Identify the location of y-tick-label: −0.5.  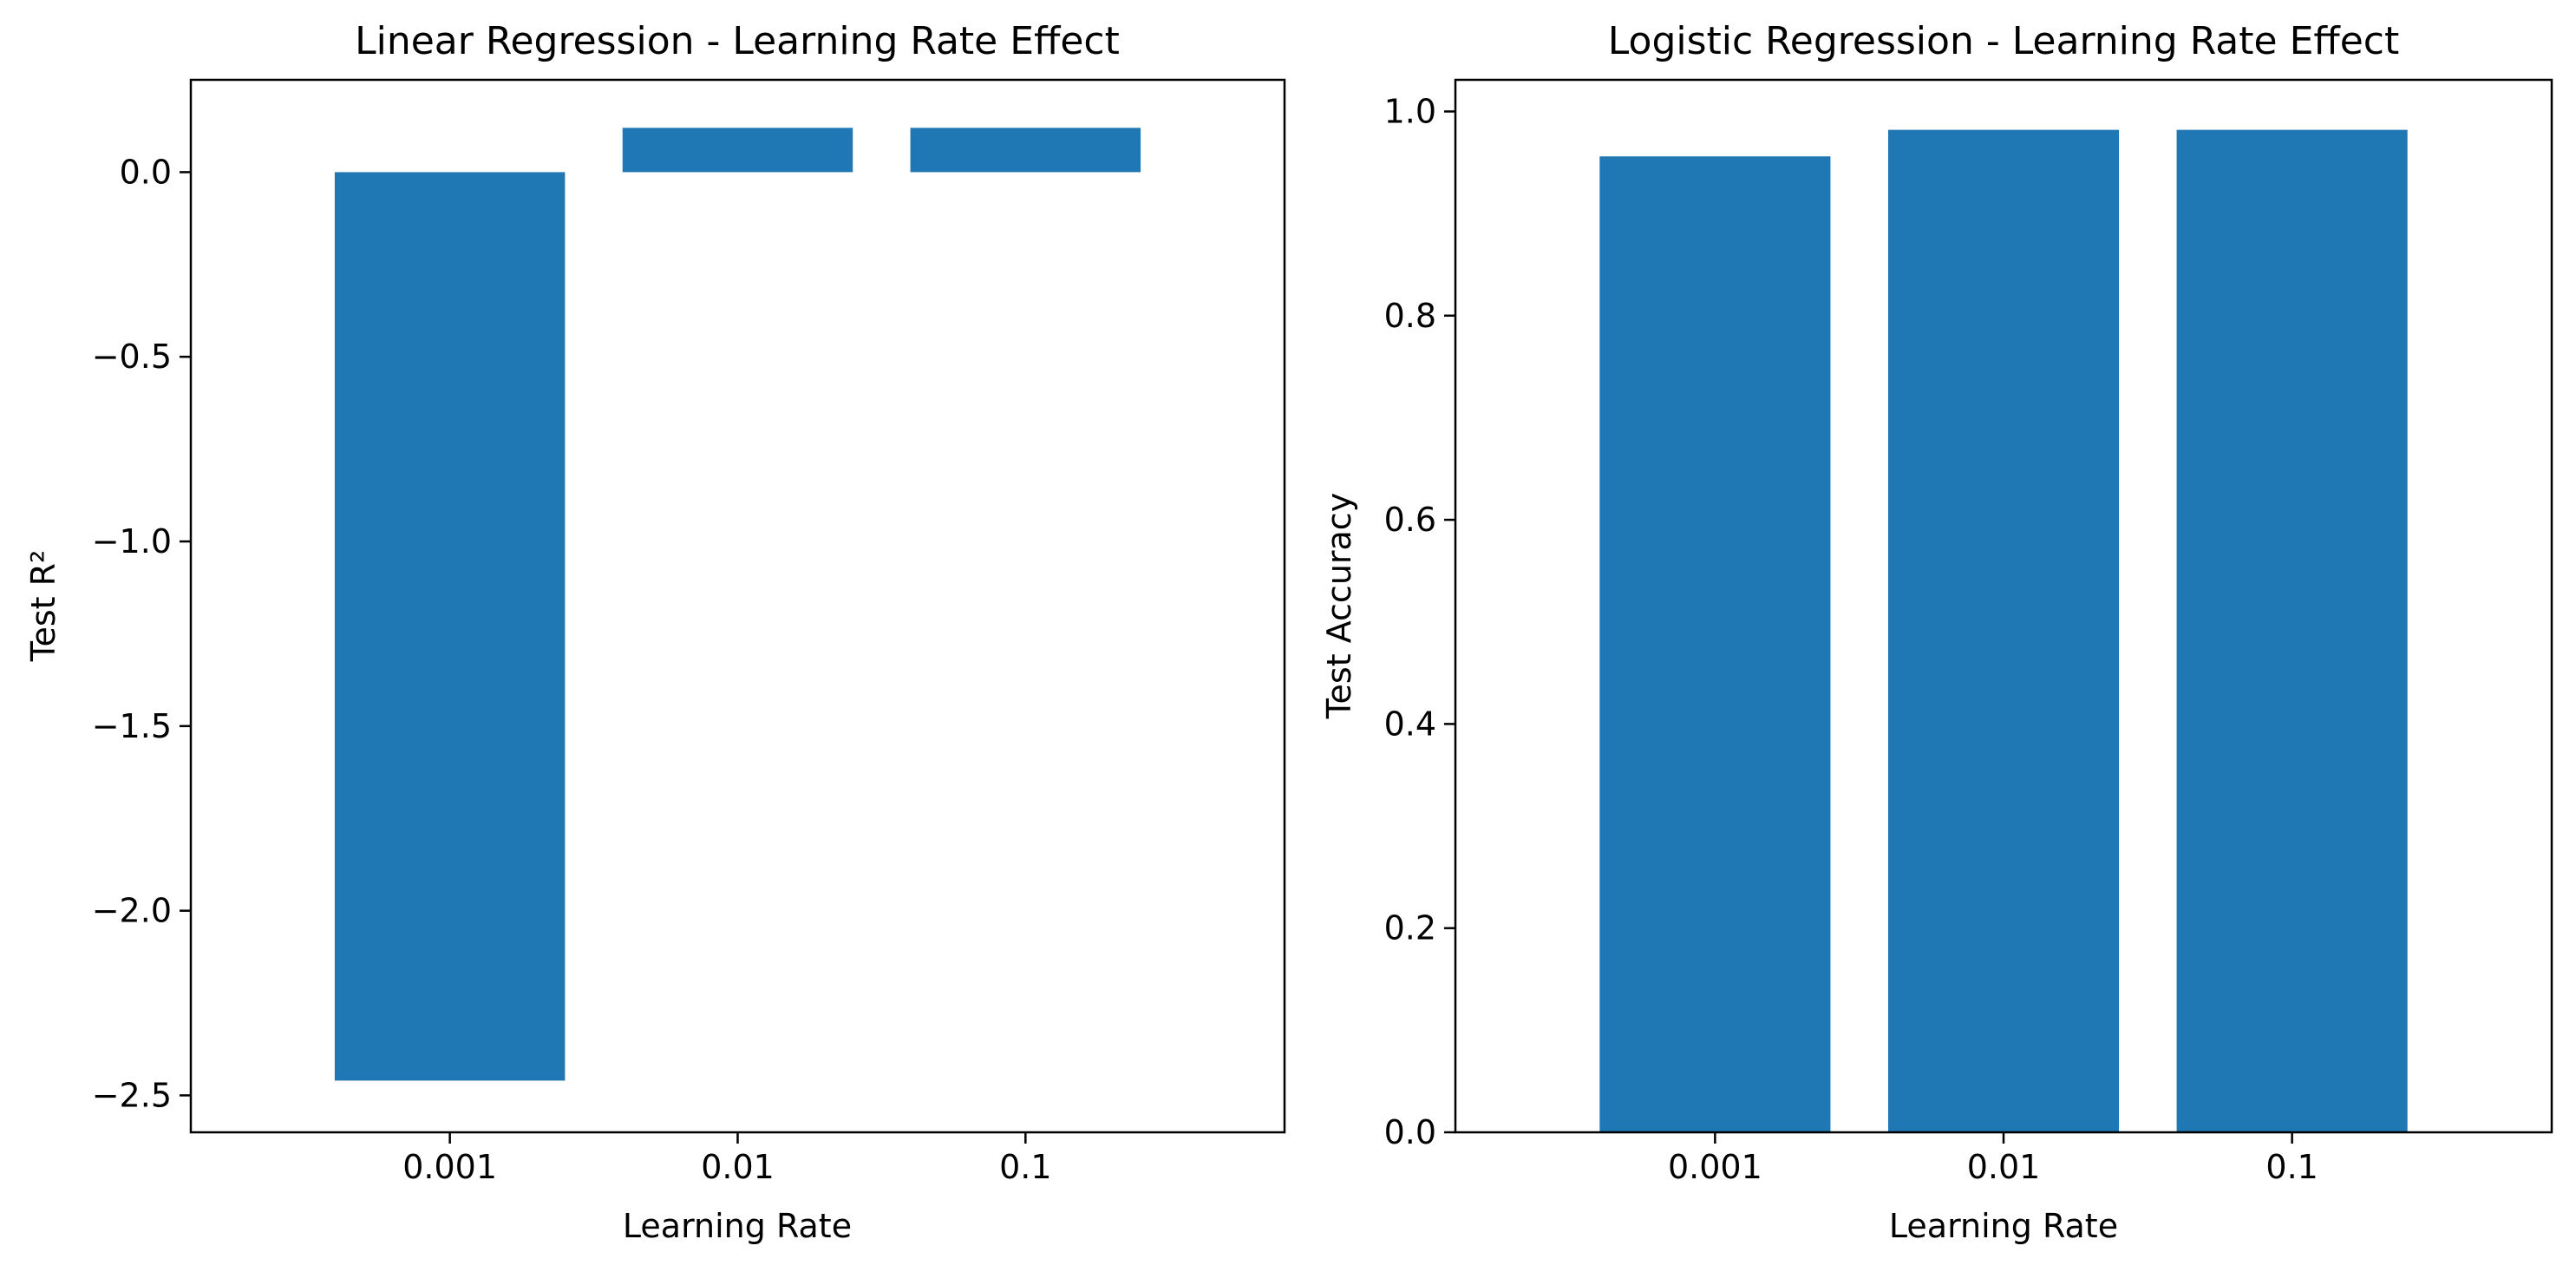
(132, 357).